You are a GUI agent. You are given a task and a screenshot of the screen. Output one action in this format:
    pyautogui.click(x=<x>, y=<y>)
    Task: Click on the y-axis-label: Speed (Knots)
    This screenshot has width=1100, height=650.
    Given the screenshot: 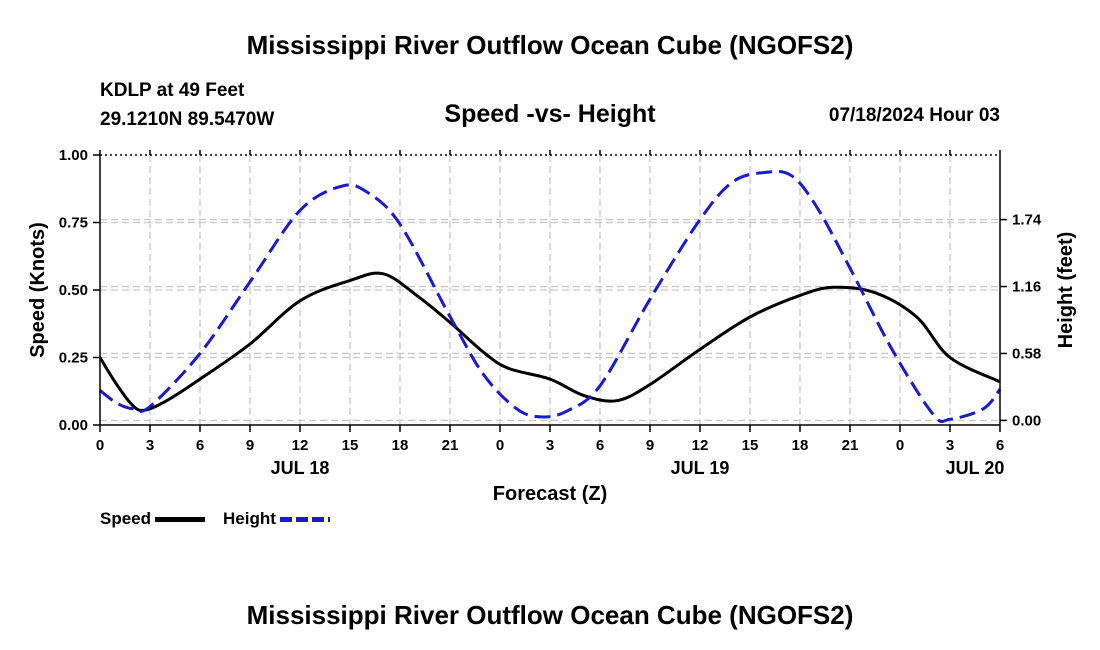 What is the action you would take?
    pyautogui.click(x=38, y=290)
    